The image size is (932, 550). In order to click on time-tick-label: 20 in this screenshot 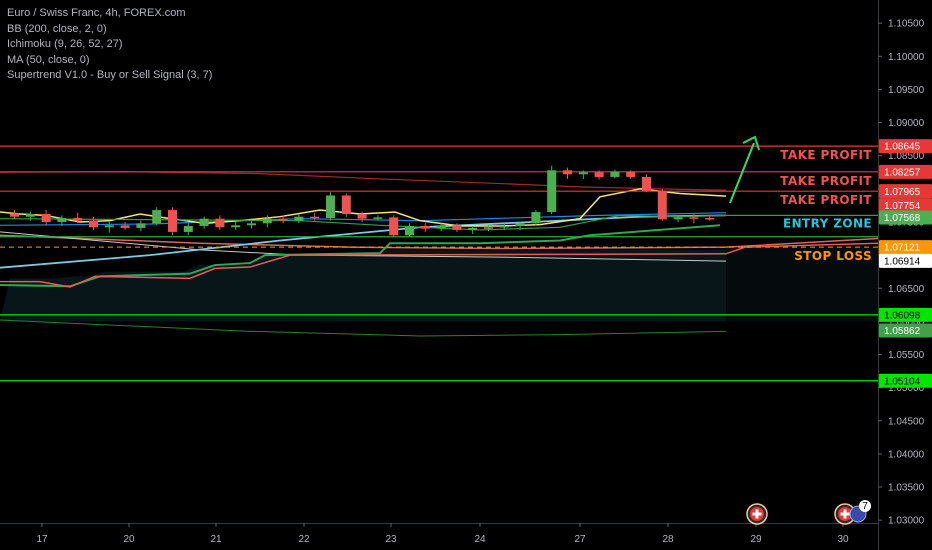, I will do `click(129, 539)`.